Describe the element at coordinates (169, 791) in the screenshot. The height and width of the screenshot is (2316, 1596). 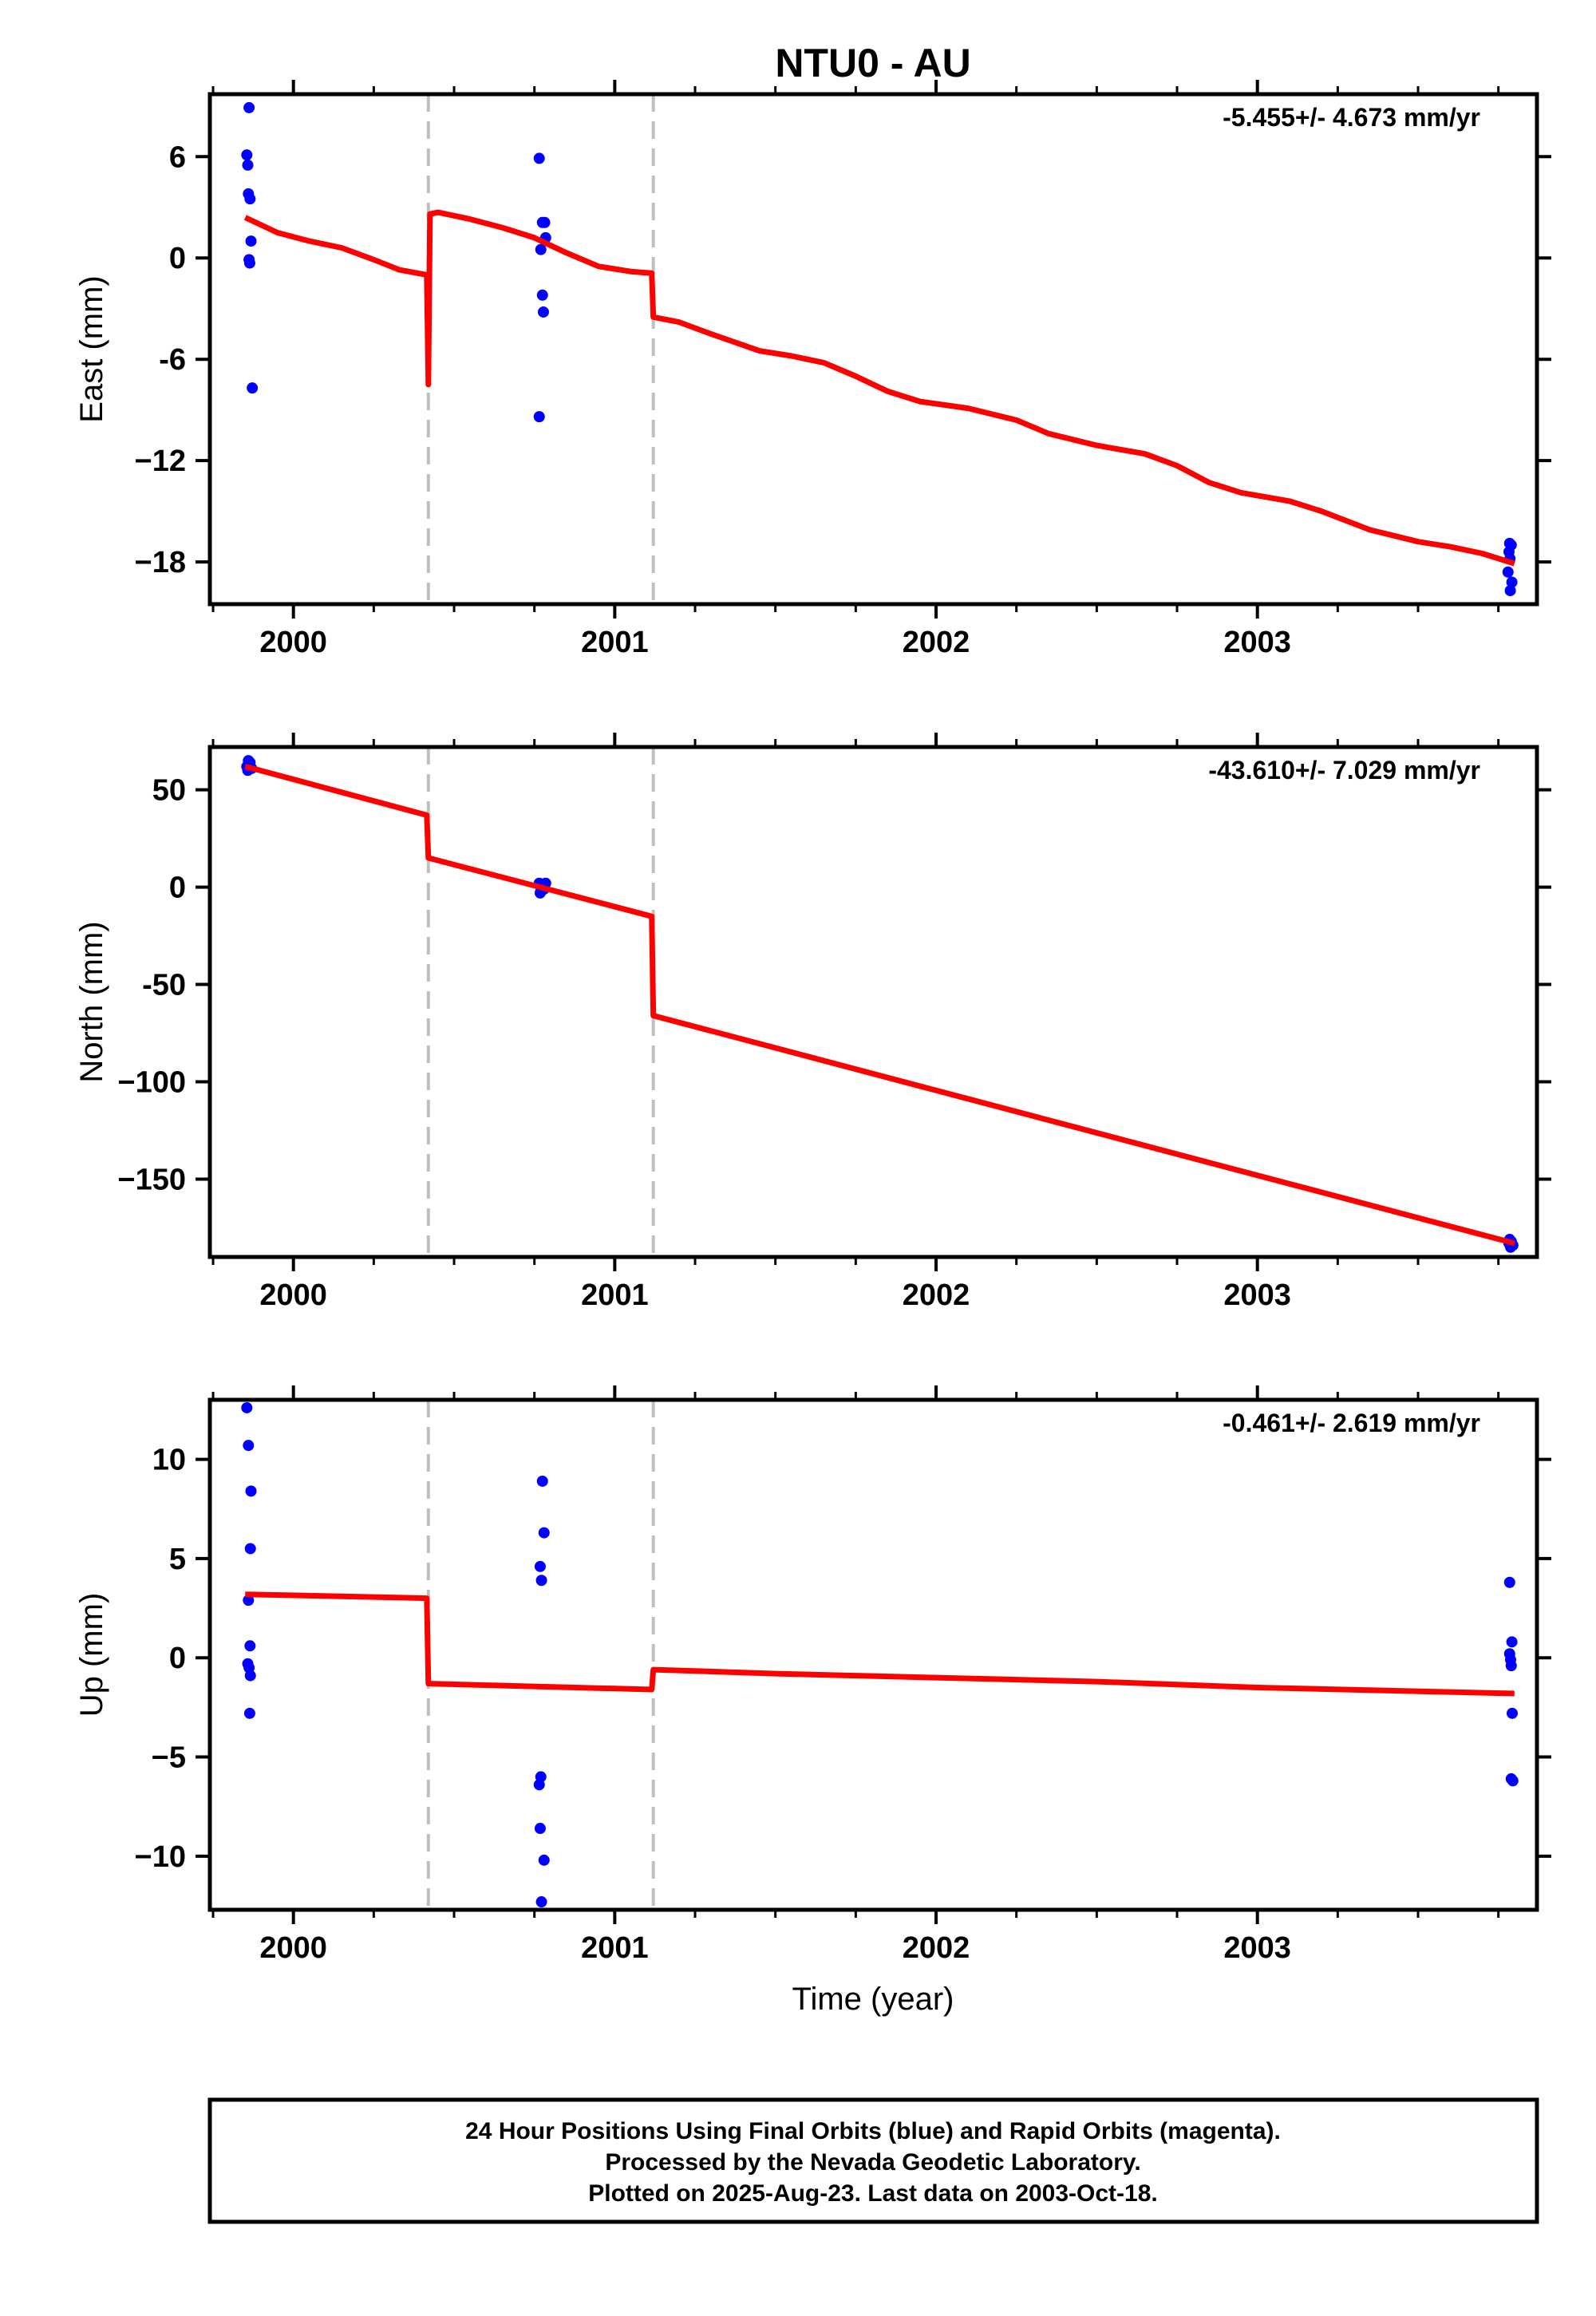
I see `y-tick-label: 50` at that location.